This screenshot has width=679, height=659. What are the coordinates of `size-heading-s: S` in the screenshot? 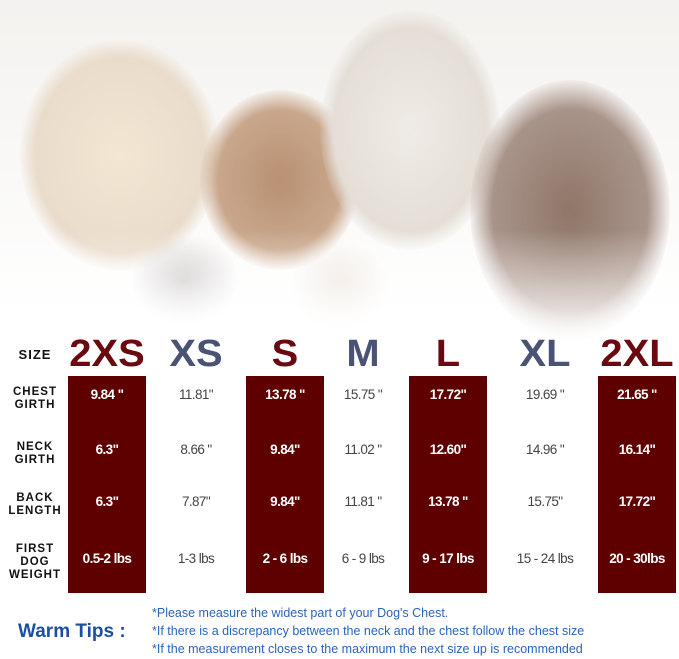 It's located at (285, 354).